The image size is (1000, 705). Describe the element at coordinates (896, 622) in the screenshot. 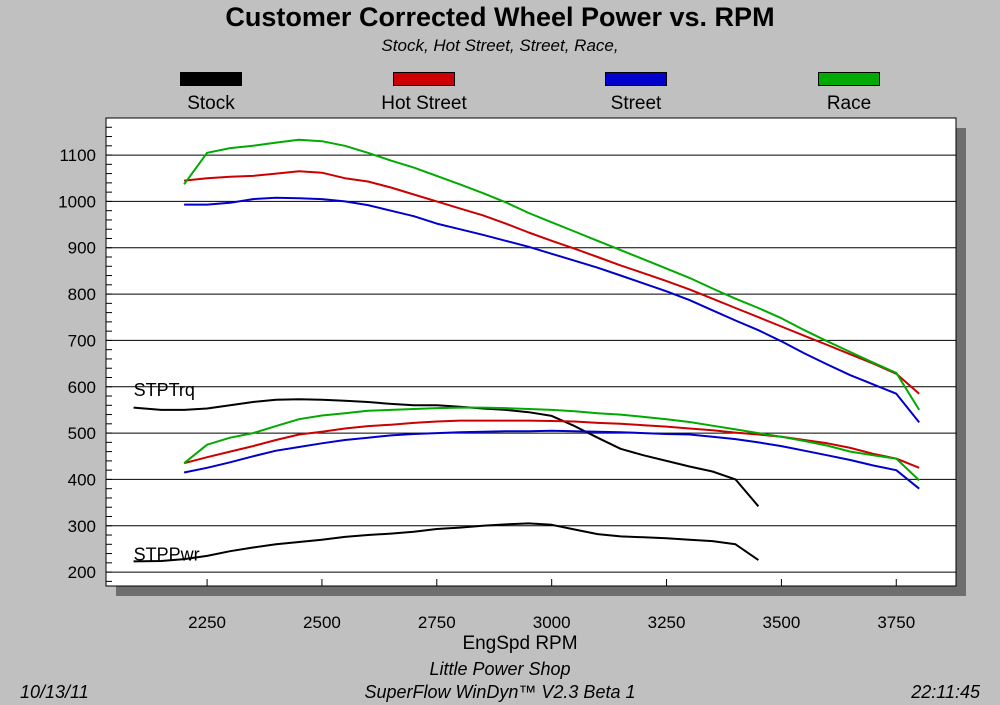

I see `x-tick-label: 3750` at that location.